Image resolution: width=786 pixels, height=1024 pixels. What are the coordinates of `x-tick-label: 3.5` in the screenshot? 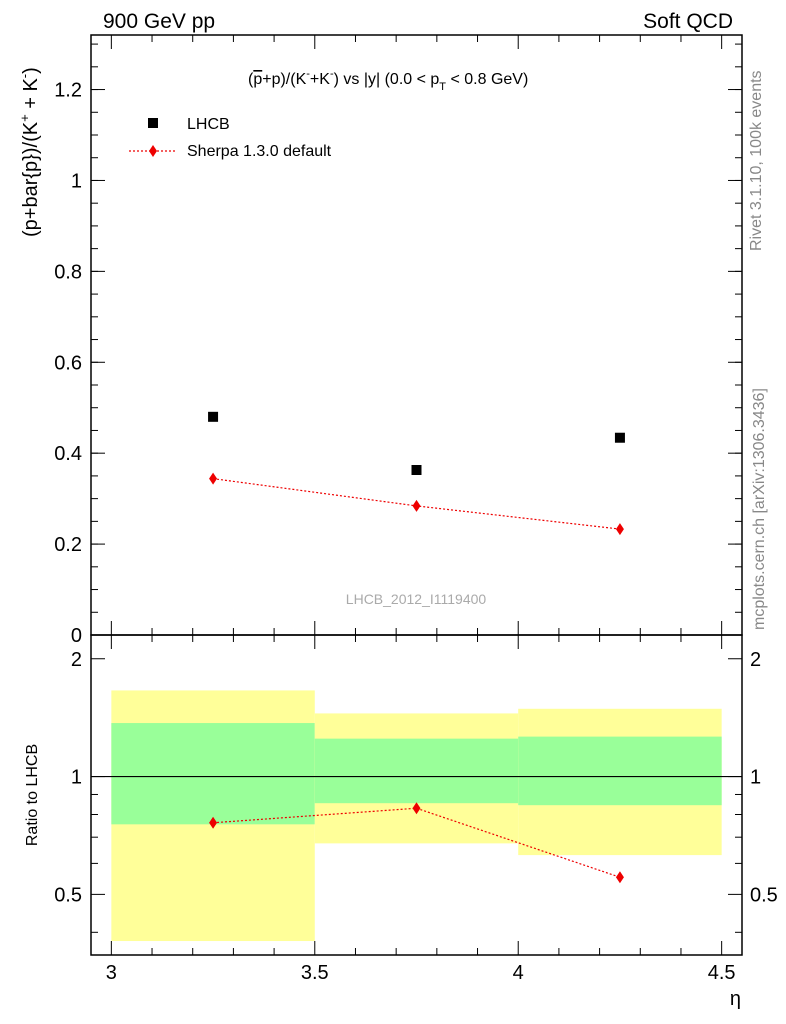 It's located at (315, 973).